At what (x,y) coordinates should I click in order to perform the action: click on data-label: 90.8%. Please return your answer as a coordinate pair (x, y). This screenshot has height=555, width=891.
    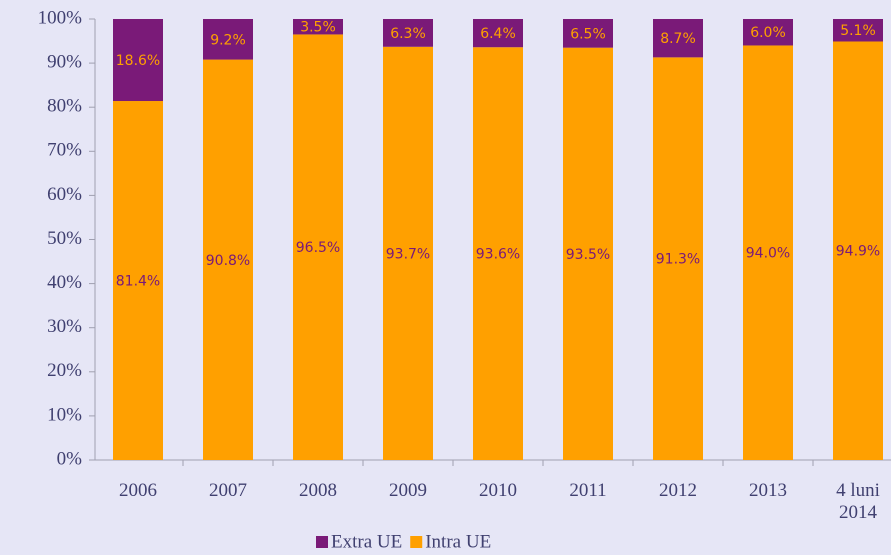
    Looking at the image, I should click on (228, 261).